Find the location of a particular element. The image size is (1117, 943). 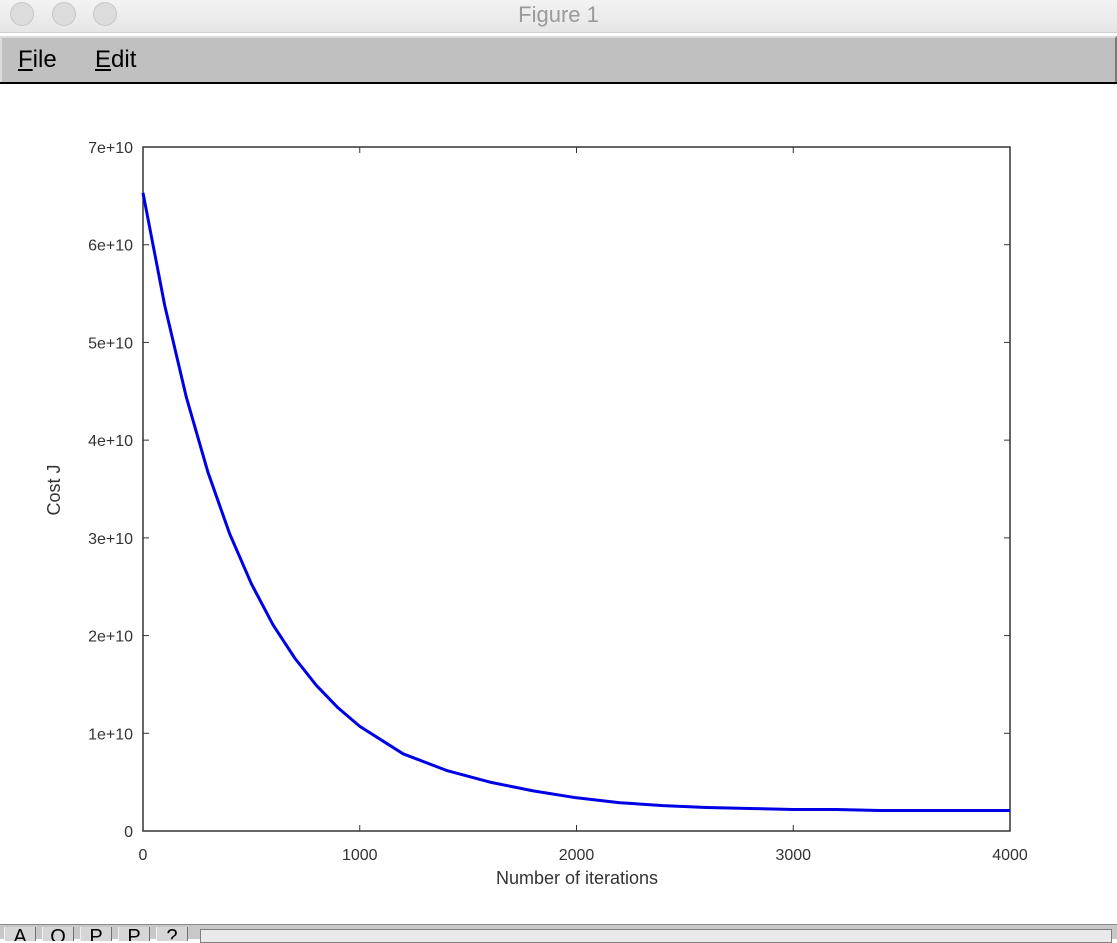

minimize-window-button is located at coordinates (64, 14).